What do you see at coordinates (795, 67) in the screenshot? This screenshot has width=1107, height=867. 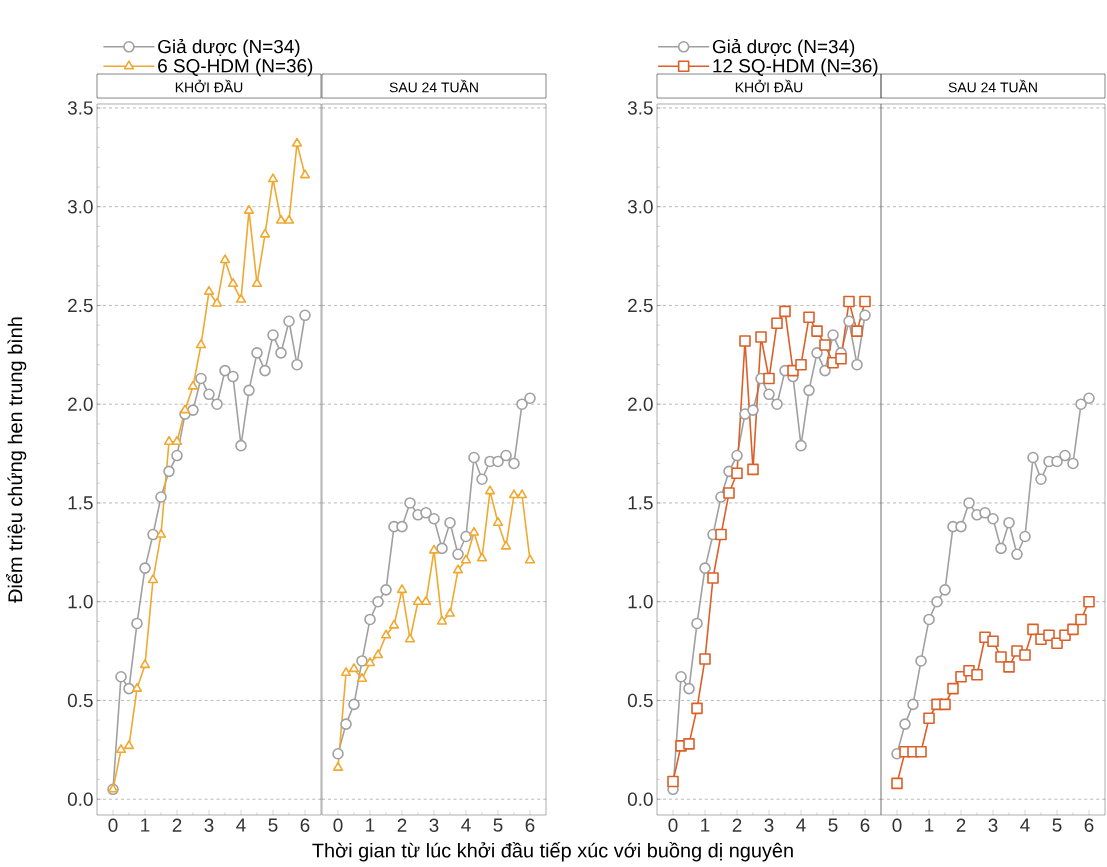 I see `legend-label: 12 SQ-HDM (N=36)` at bounding box center [795, 67].